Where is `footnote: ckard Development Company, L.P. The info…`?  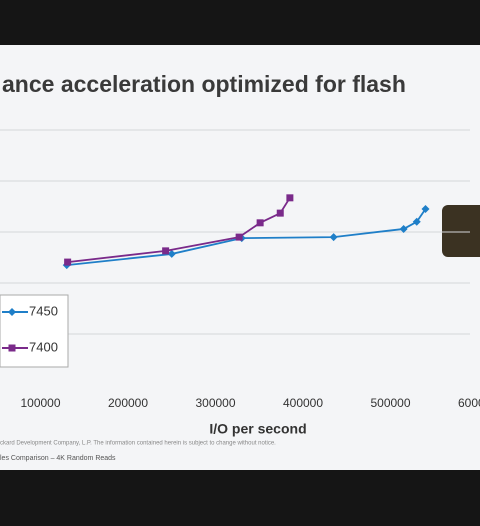
footnote: ckard Development Company, L.P. The info… is located at coordinates (138, 444).